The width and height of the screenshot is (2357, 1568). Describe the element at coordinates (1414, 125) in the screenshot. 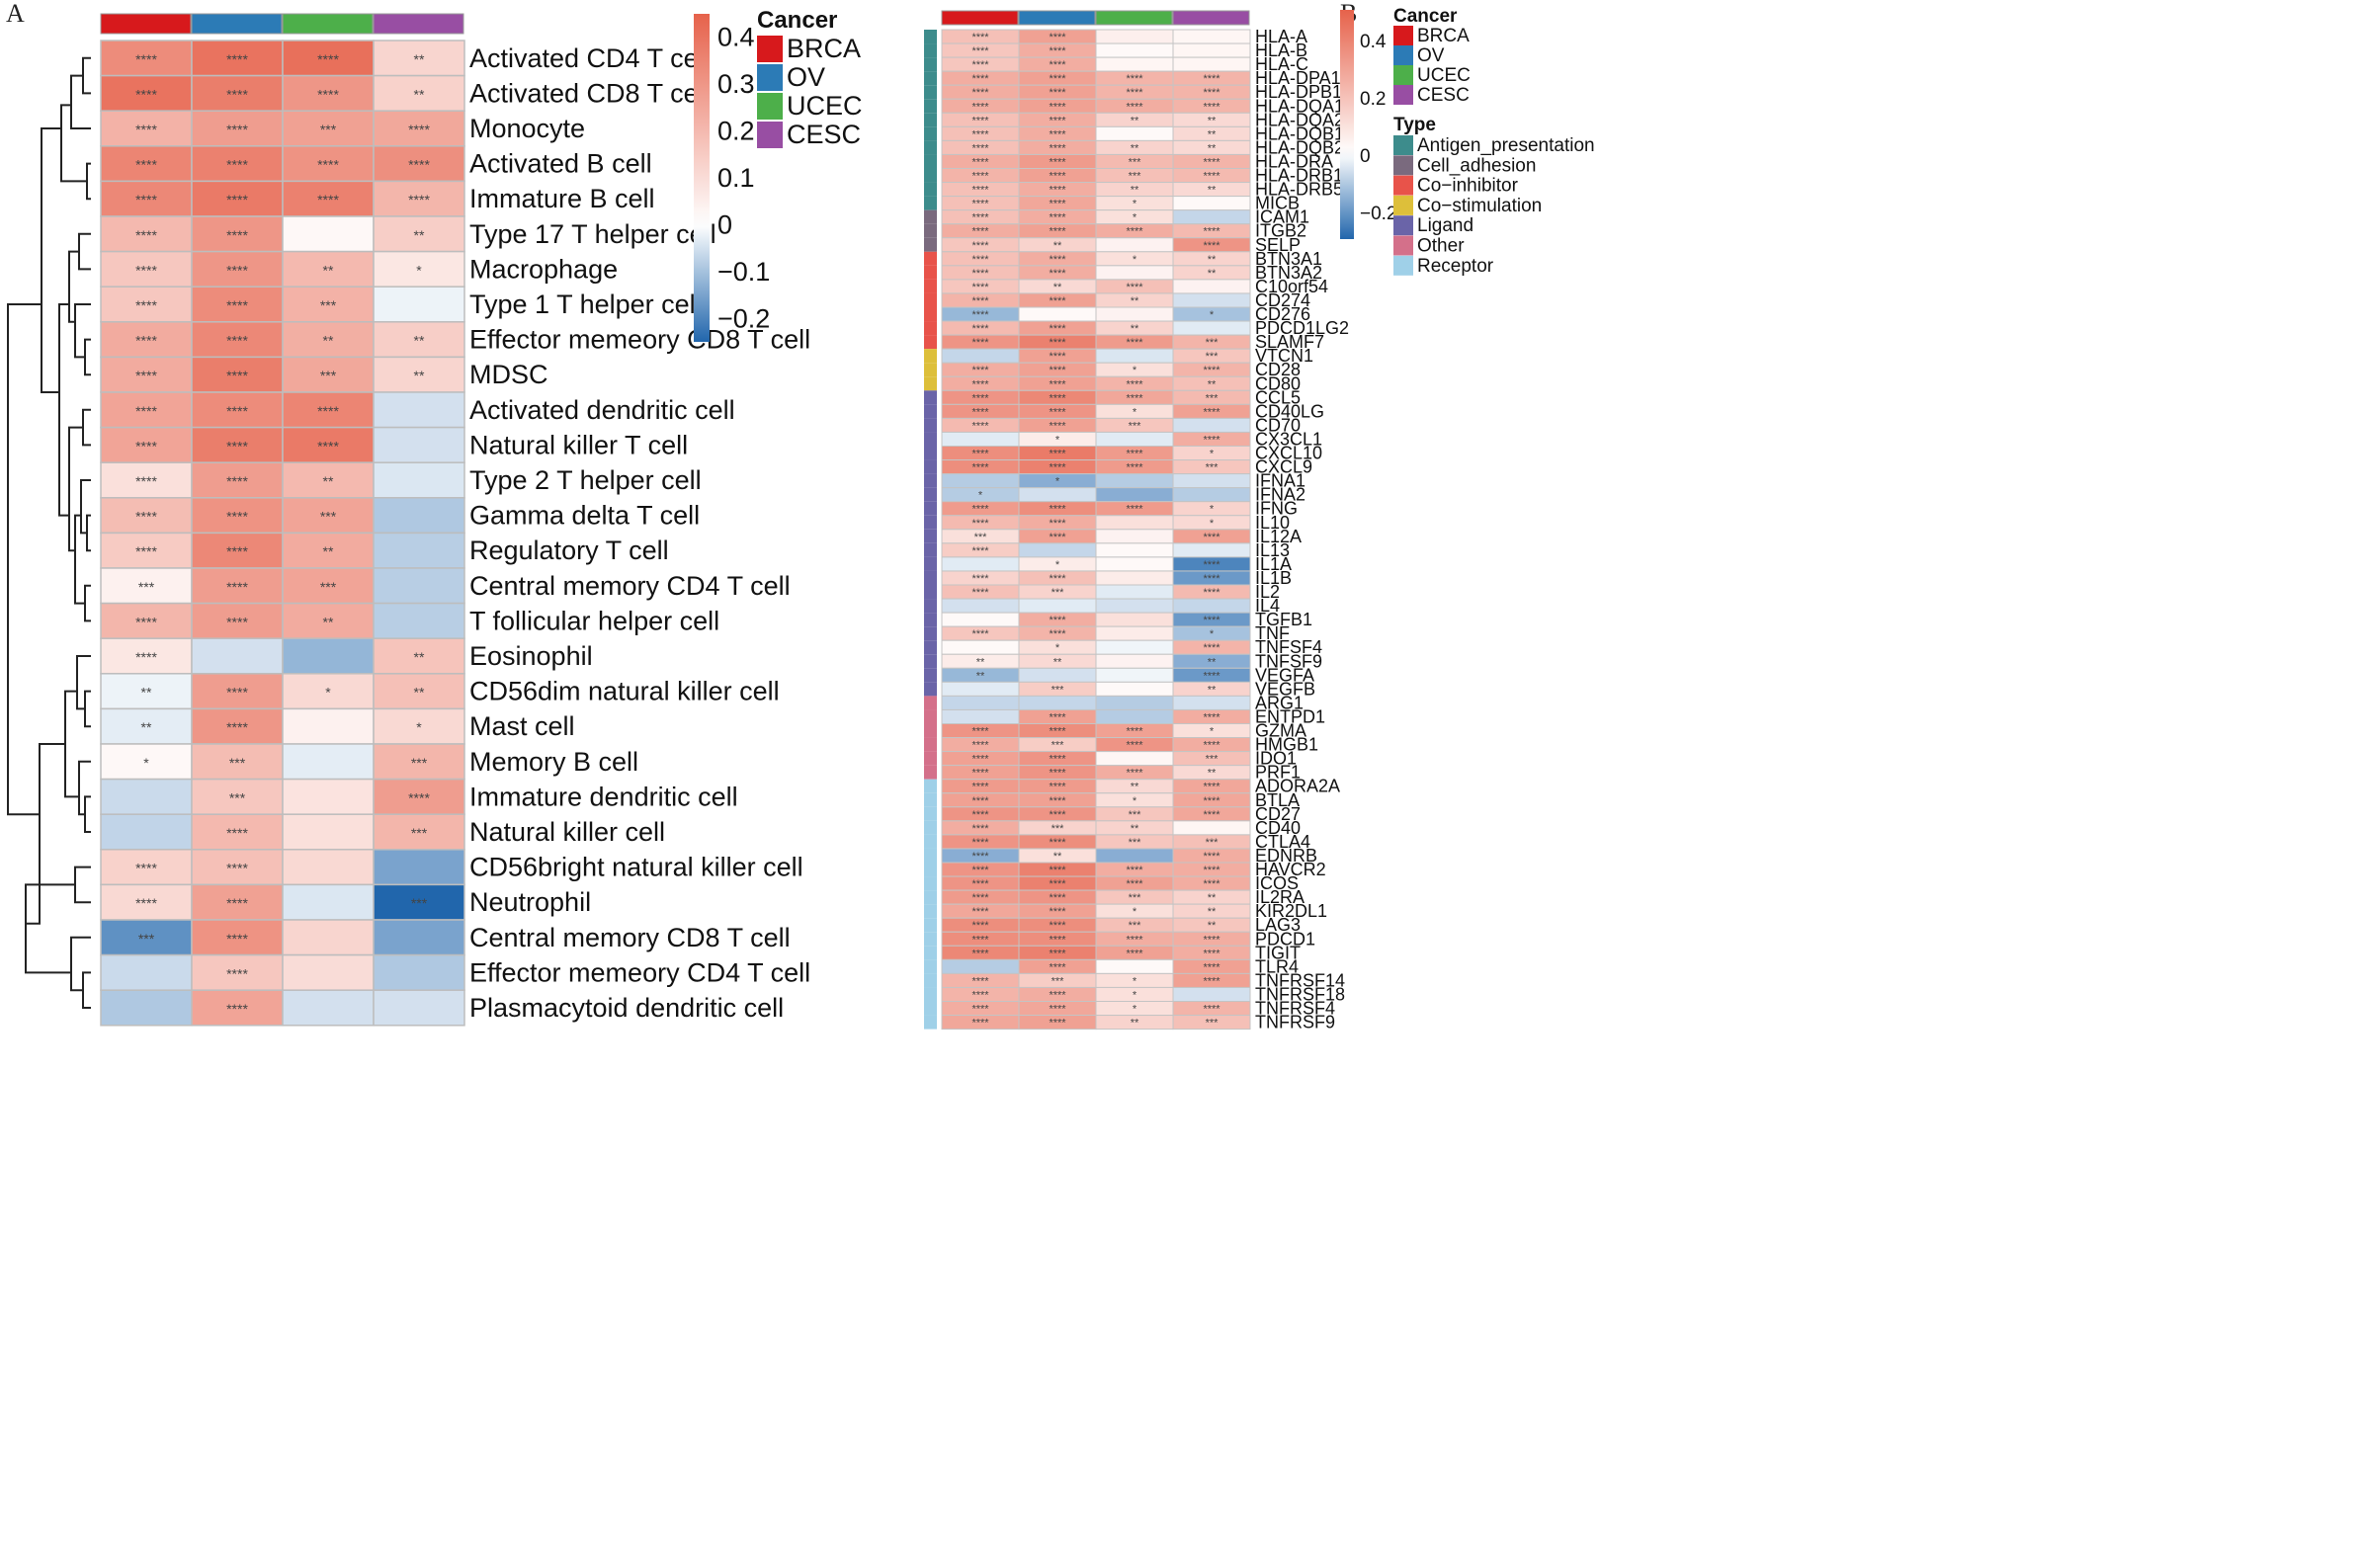

I see `type-legend-title: Type` at that location.